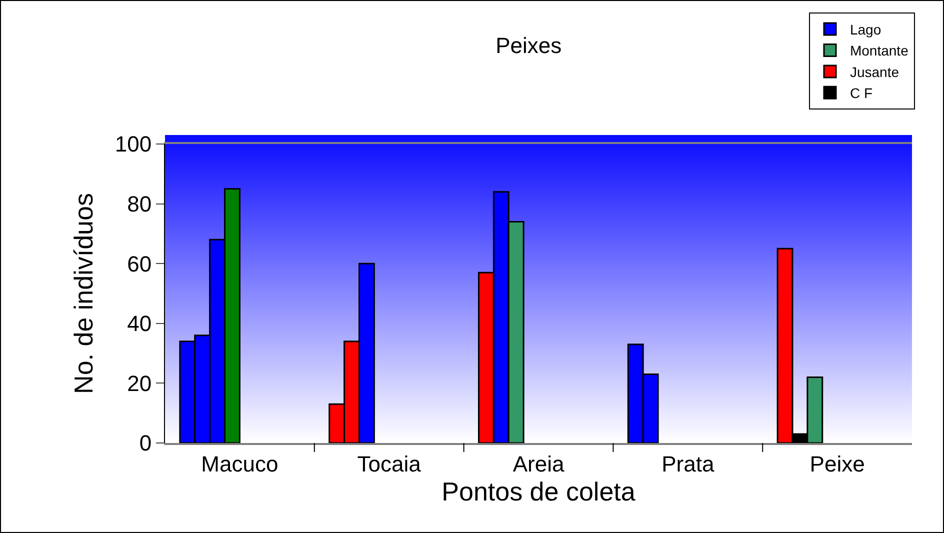 The image size is (944, 533). What do you see at coordinates (538, 463) in the screenshot?
I see `x-tick-label: Areia` at bounding box center [538, 463].